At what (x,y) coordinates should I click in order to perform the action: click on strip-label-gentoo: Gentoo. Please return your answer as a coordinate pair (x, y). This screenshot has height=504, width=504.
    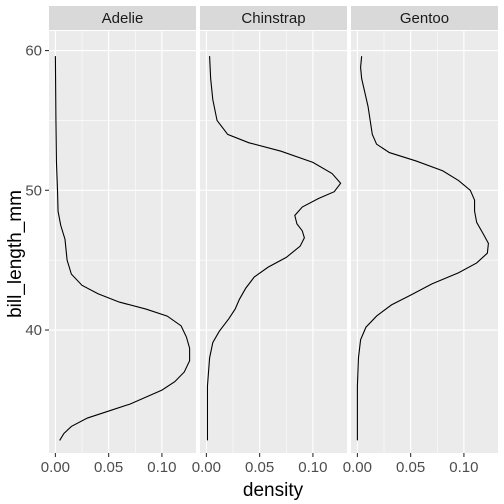
    Looking at the image, I should click on (424, 18).